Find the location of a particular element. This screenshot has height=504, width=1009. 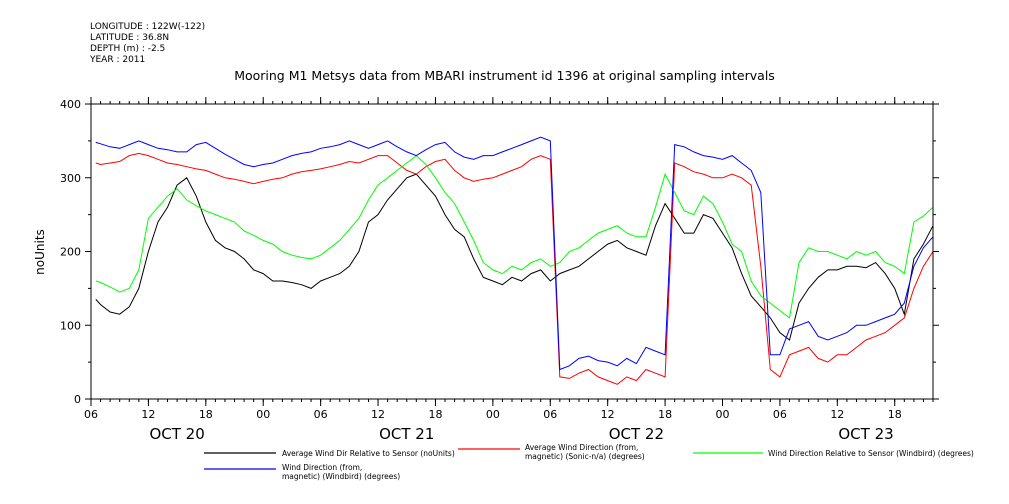

y-tick-label: 100 is located at coordinates (70, 325).